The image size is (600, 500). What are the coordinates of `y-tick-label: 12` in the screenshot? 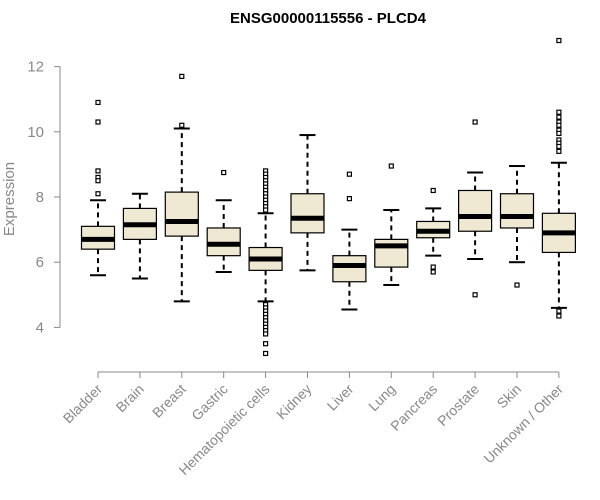 It's located at (35, 67).